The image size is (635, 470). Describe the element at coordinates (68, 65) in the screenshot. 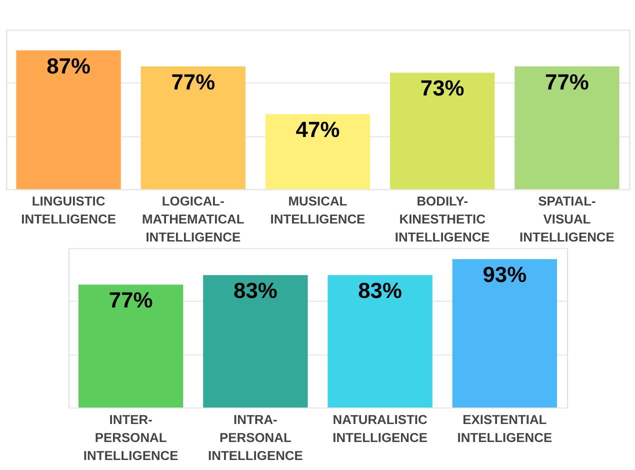

I see `data-label: 87%` at that location.